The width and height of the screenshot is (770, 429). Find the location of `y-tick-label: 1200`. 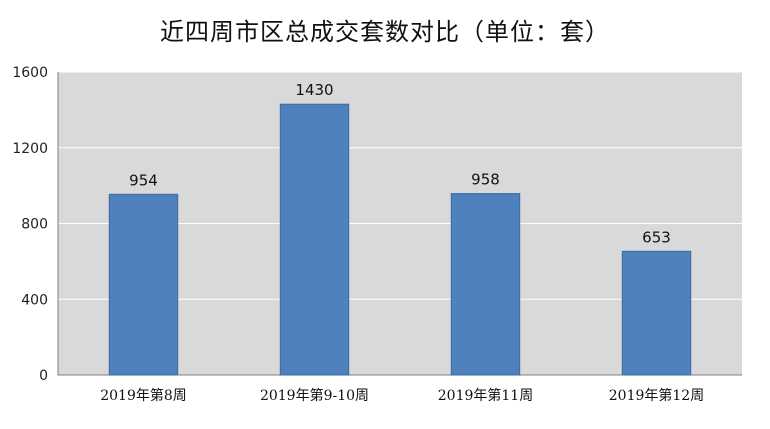

y-tick-label: 1200 is located at coordinates (30, 149).